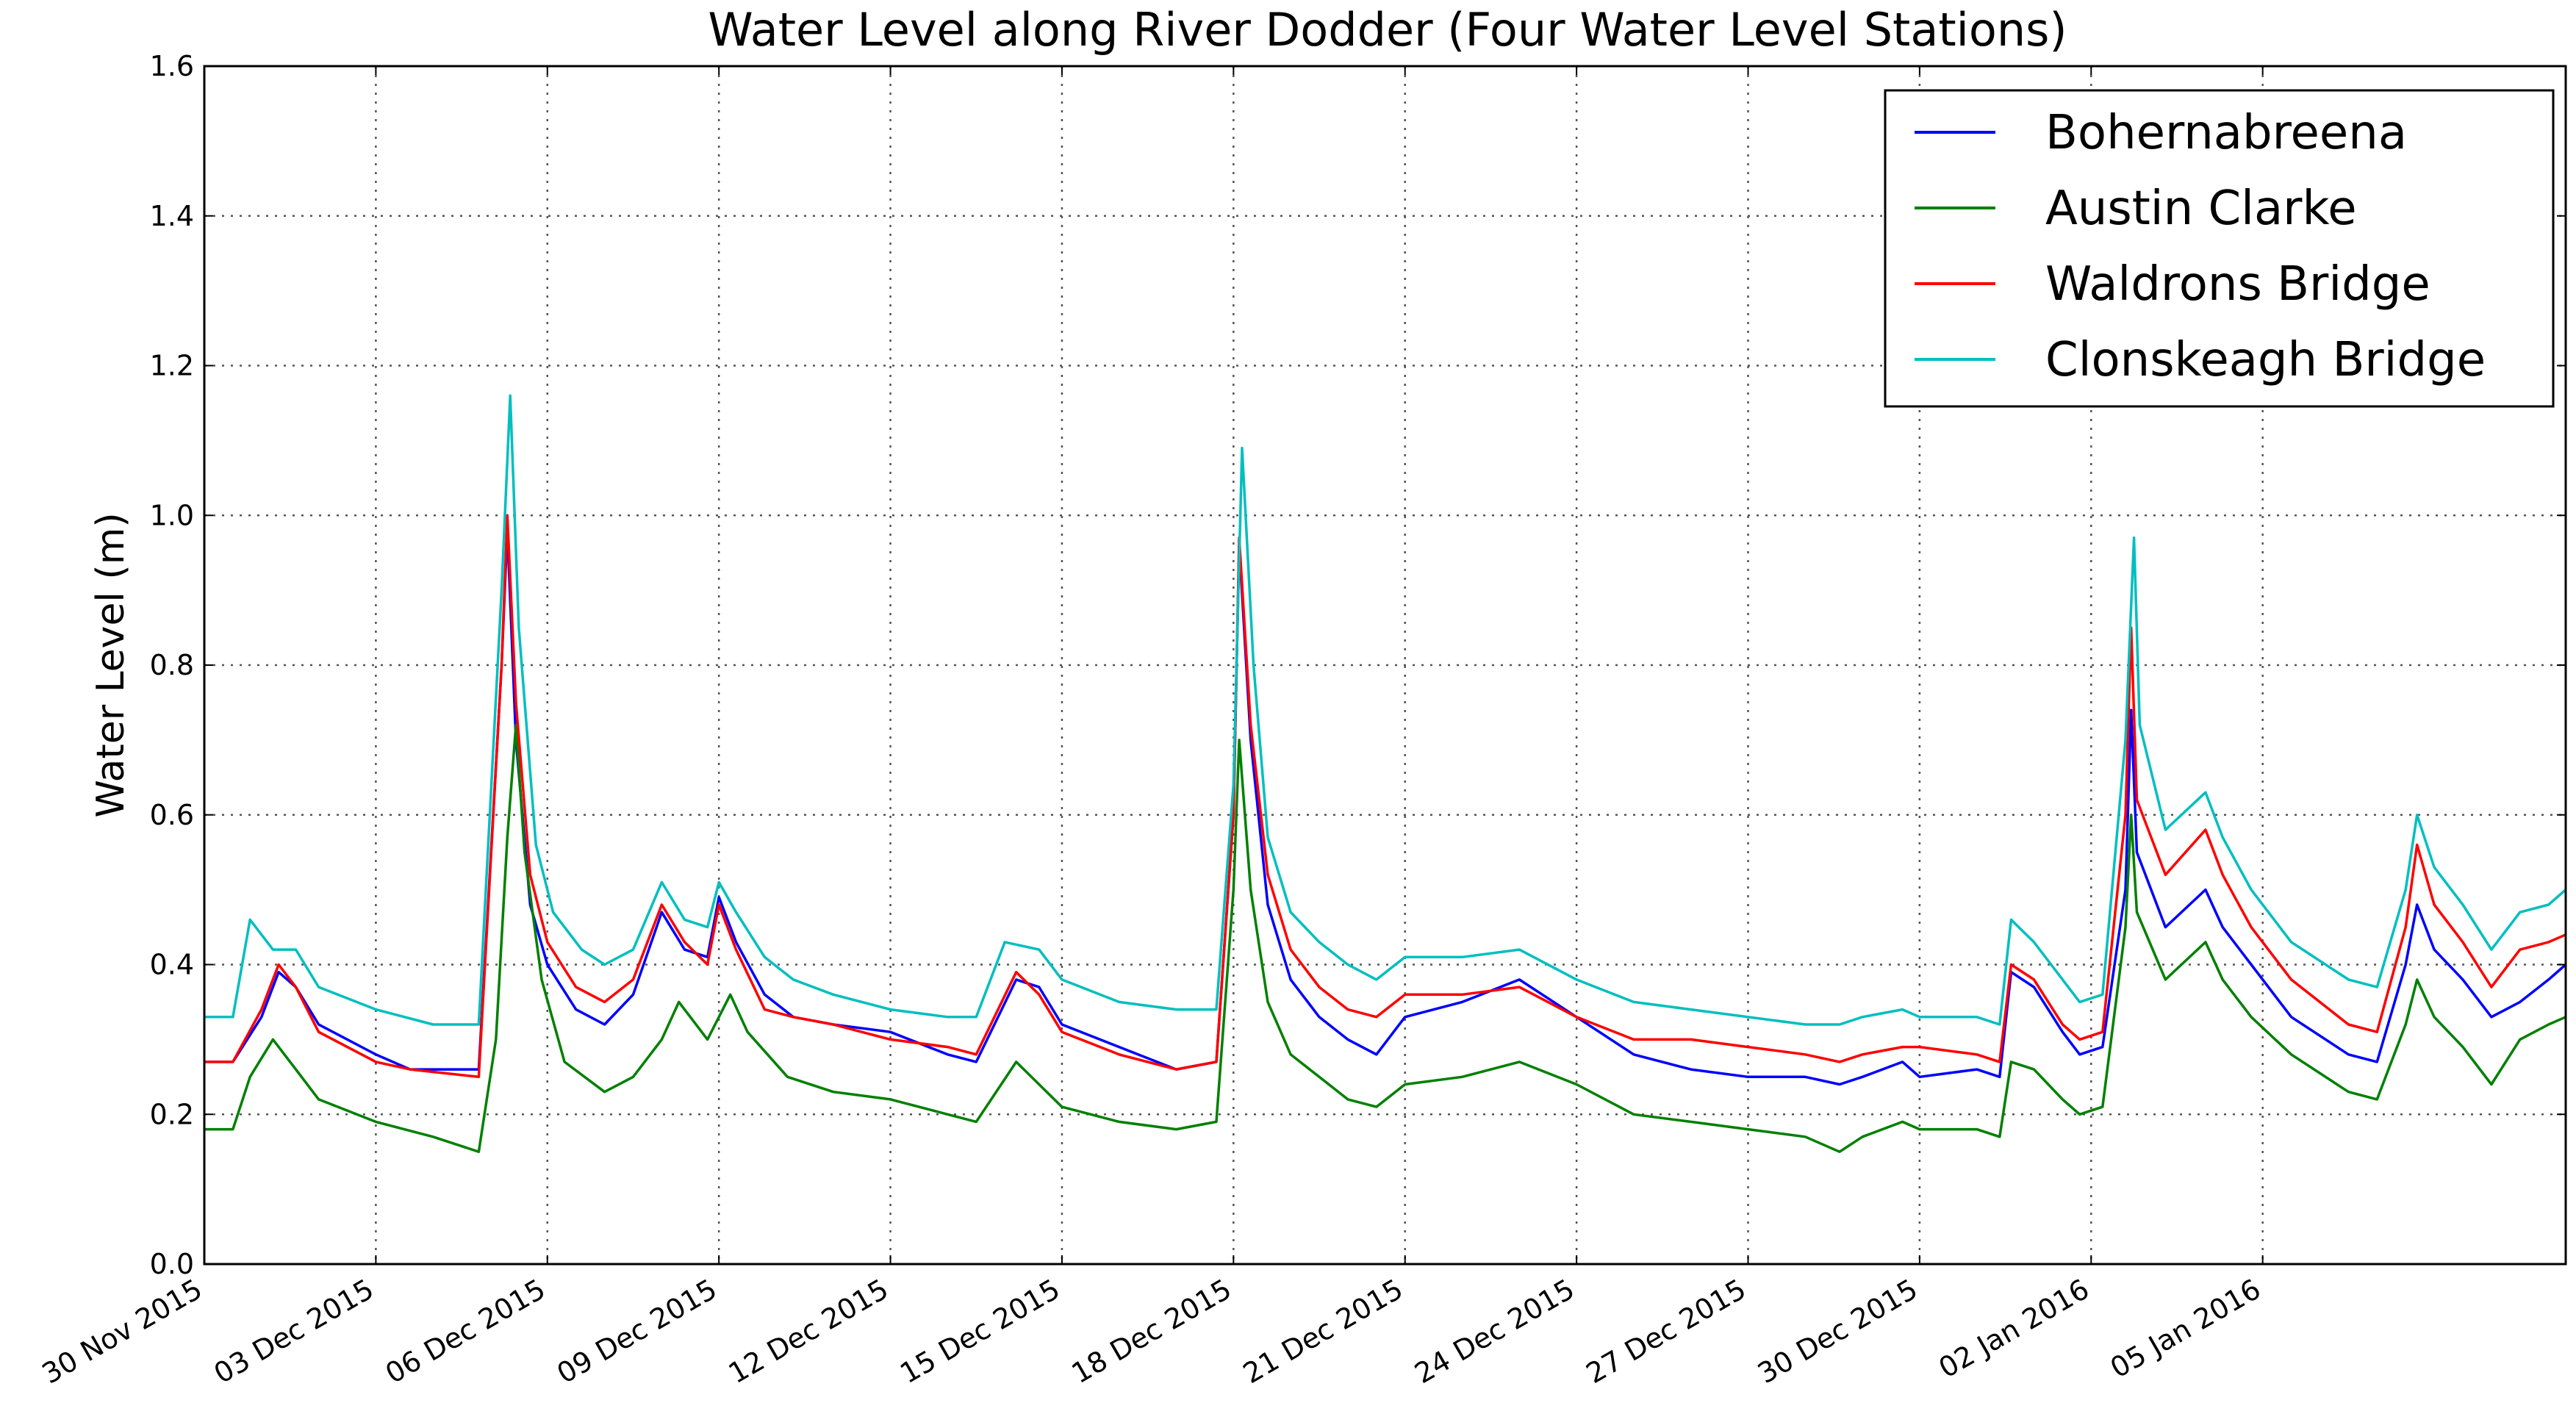 Image resolution: width=2576 pixels, height=1414 pixels. What do you see at coordinates (2237, 284) in the screenshot?
I see `legend-label: Waldrons Bridge` at bounding box center [2237, 284].